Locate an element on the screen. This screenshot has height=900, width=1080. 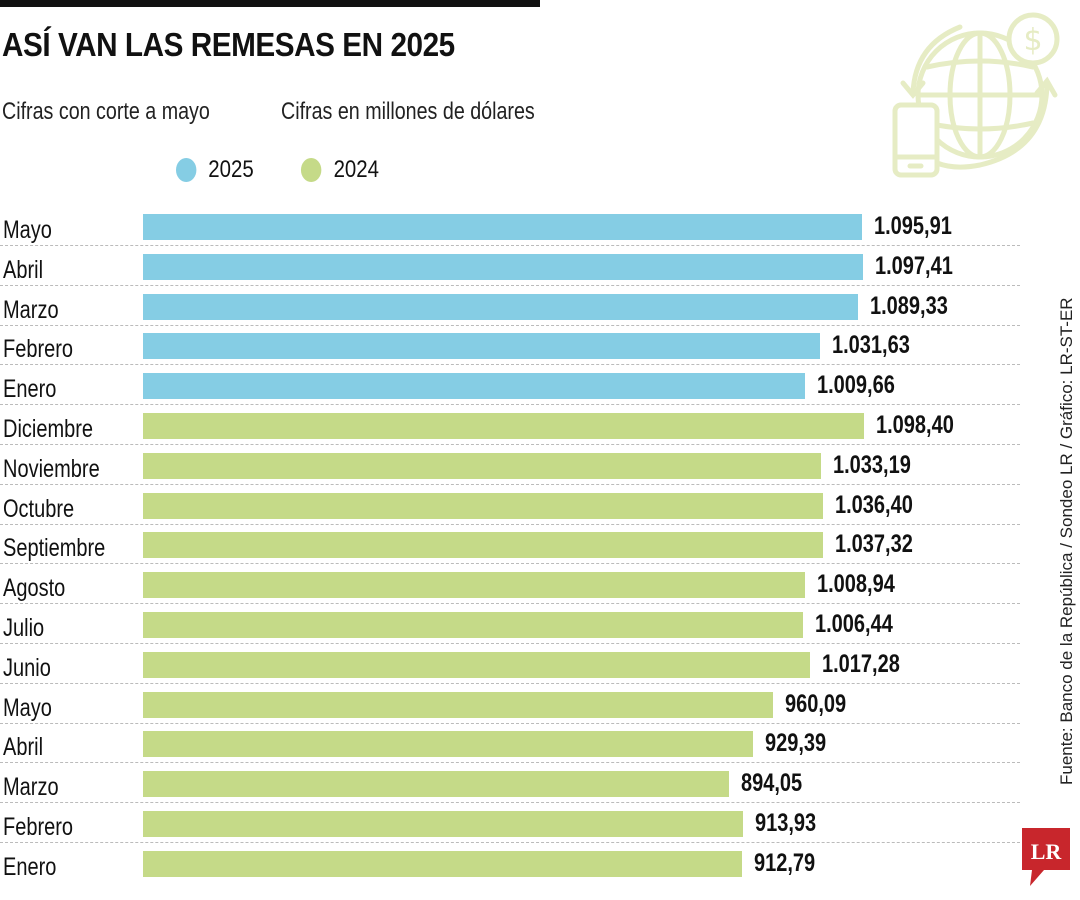
value-label: 1.098,40 is located at coordinates (914, 425).